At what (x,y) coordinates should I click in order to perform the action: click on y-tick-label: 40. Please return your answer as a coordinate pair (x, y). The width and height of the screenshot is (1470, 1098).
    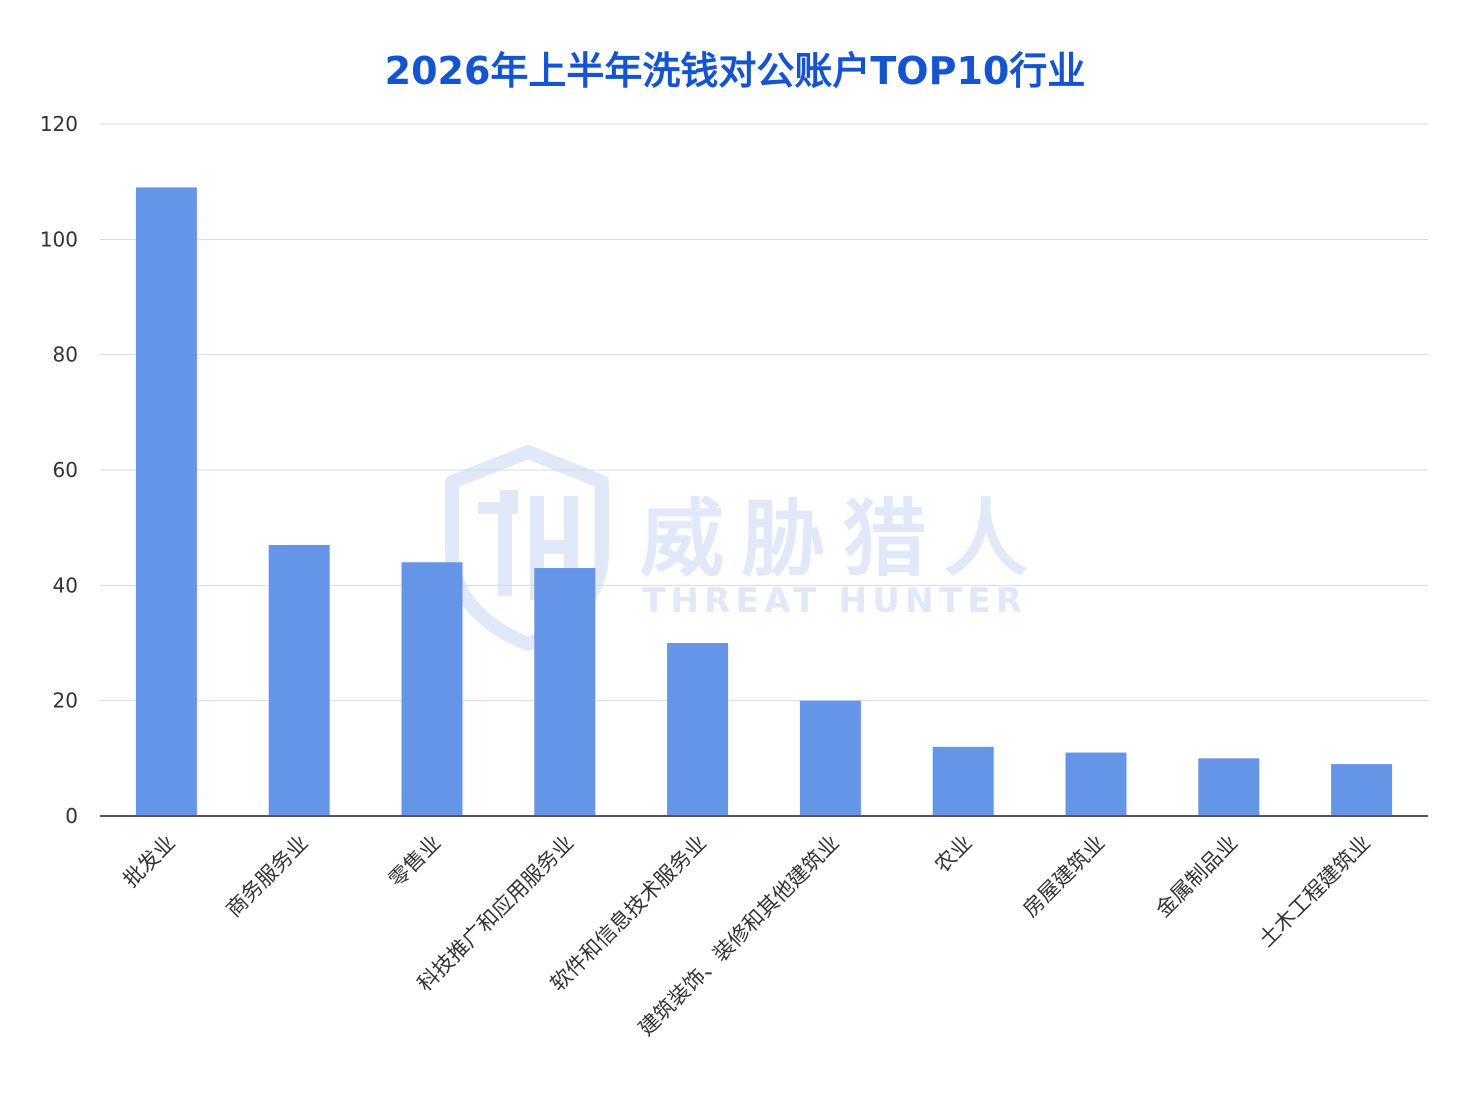
    Looking at the image, I should click on (65, 585).